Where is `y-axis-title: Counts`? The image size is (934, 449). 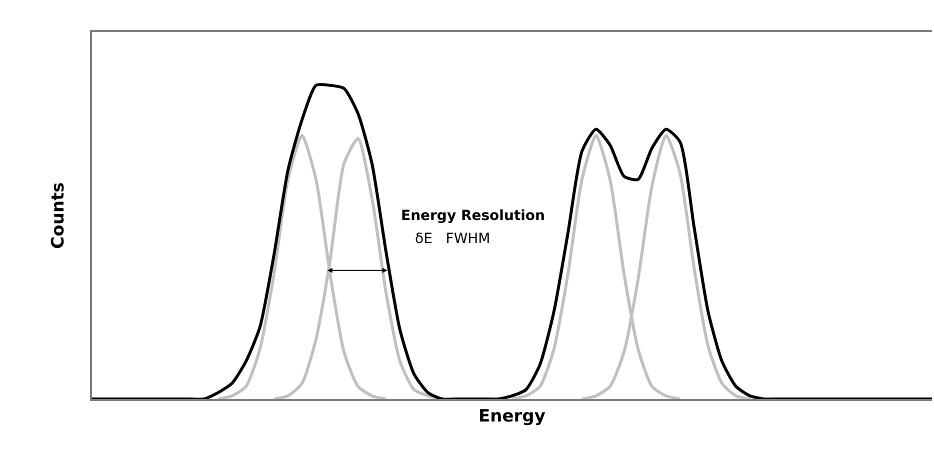 y-axis-title: Counts is located at coordinates (58, 215).